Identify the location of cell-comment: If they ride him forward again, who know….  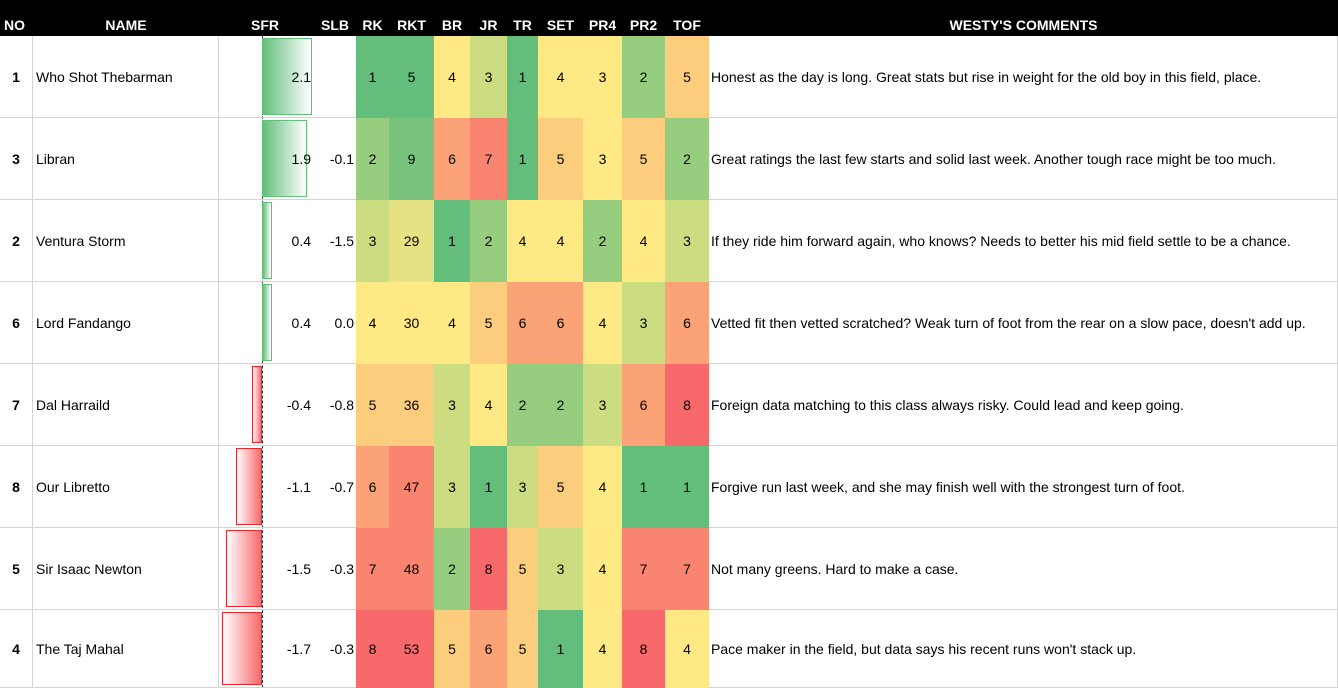
(1023, 241).